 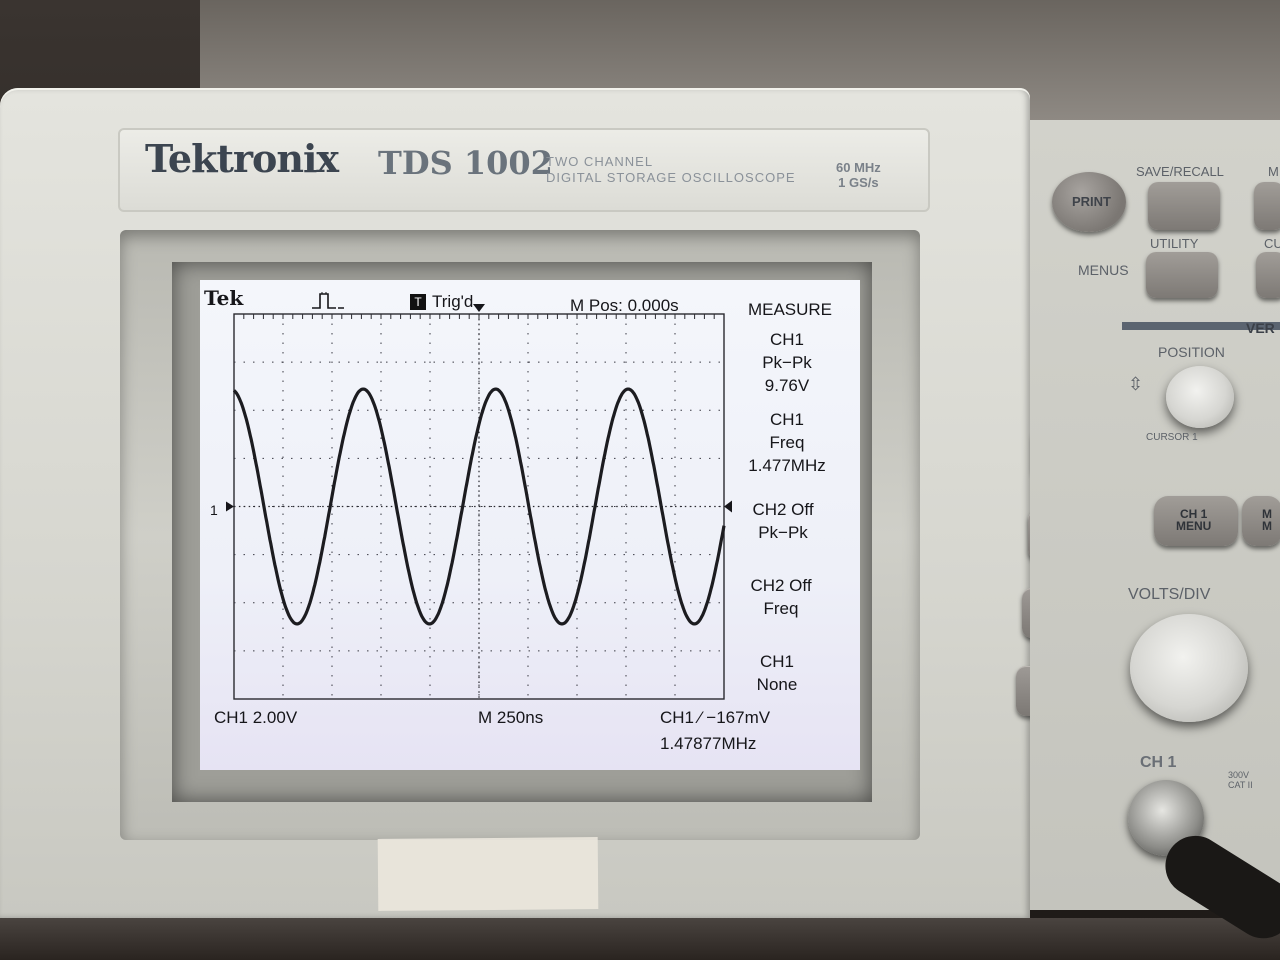 I want to click on volts-div-knob, so click(x=1189, y=668).